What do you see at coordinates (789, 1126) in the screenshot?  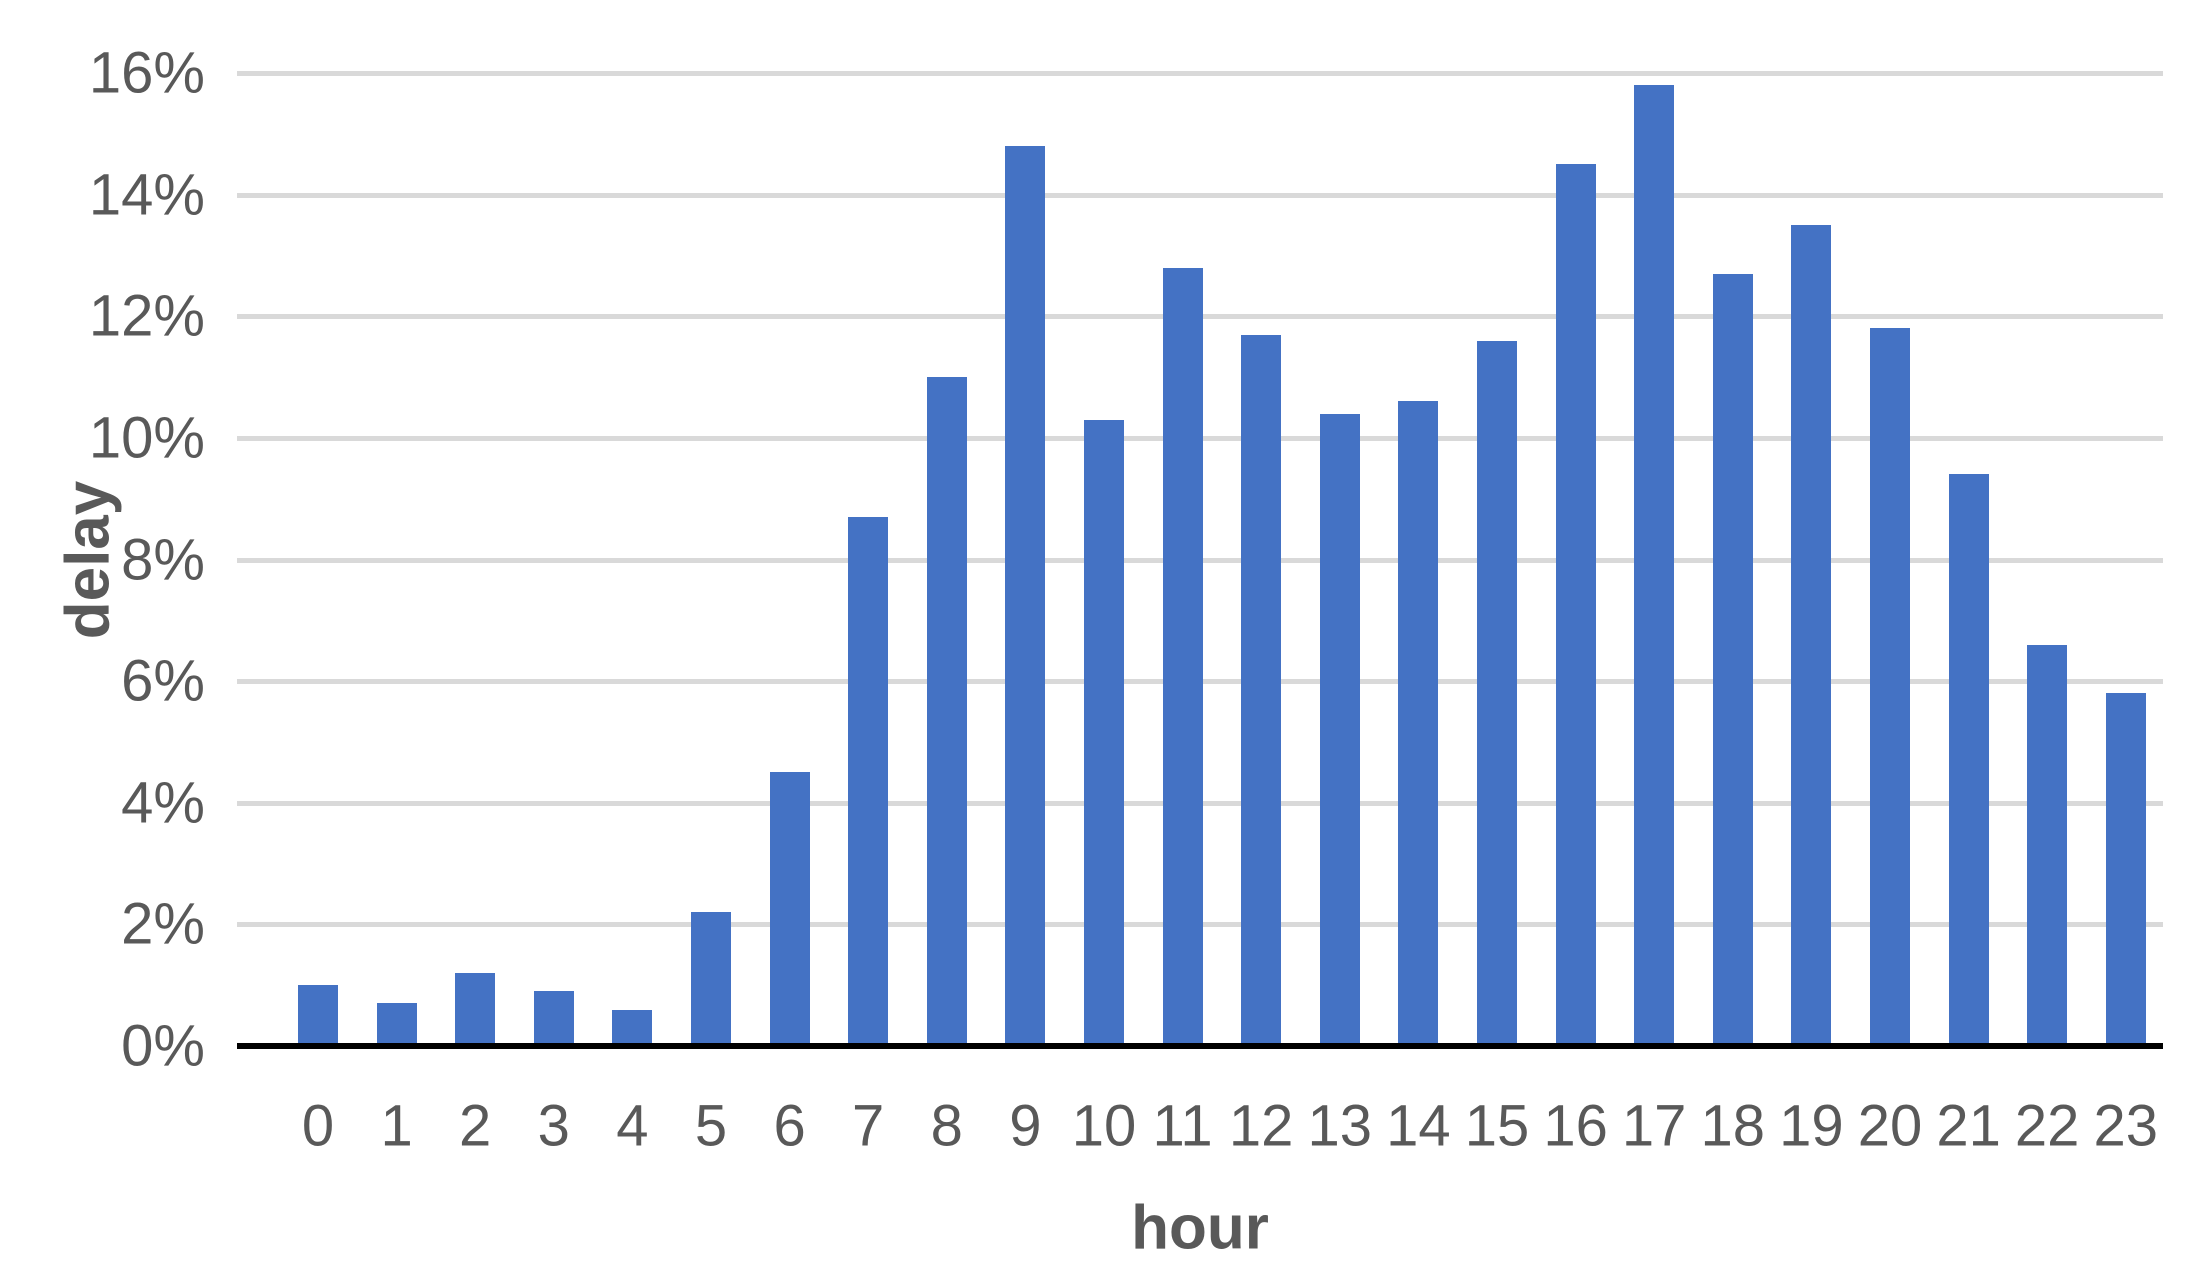 I see `x-tick-6: 6` at bounding box center [789, 1126].